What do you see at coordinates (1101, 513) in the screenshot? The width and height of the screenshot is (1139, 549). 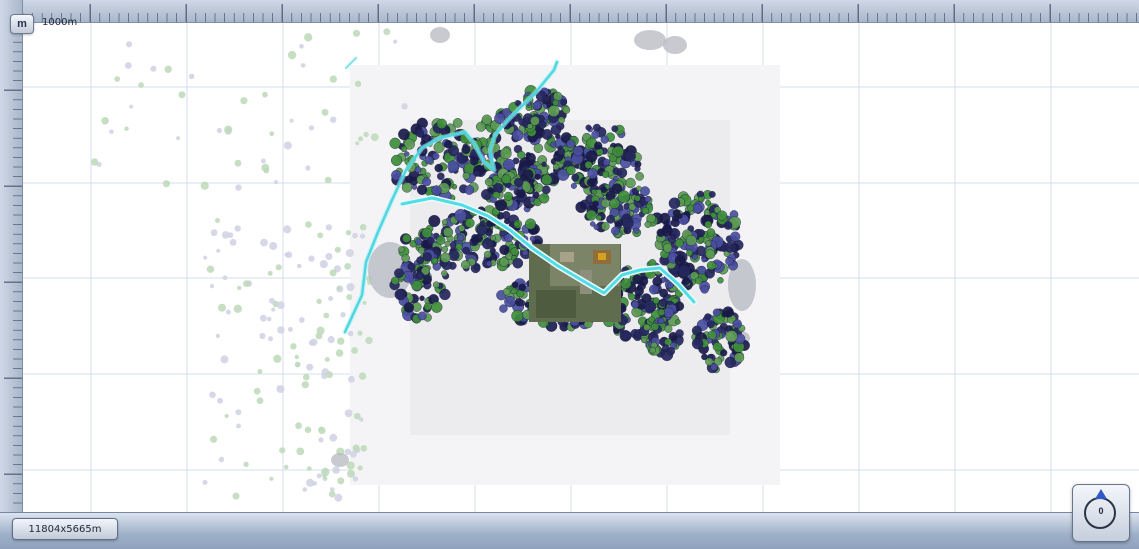 I see `compass-button: 0` at bounding box center [1101, 513].